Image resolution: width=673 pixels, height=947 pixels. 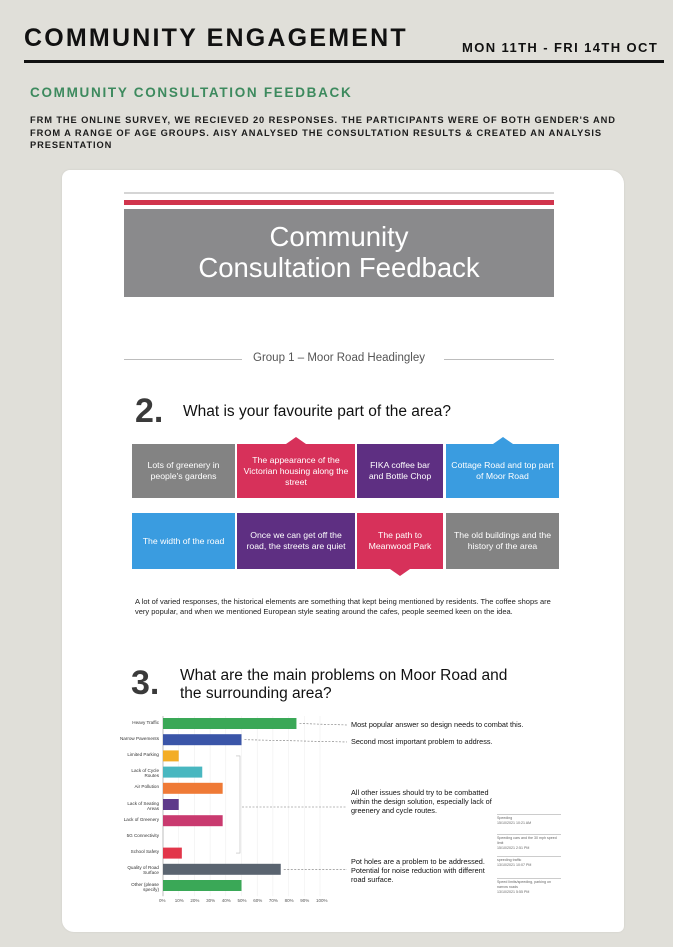 What do you see at coordinates (339, 193) in the screenshot?
I see `slide-top-line` at bounding box center [339, 193].